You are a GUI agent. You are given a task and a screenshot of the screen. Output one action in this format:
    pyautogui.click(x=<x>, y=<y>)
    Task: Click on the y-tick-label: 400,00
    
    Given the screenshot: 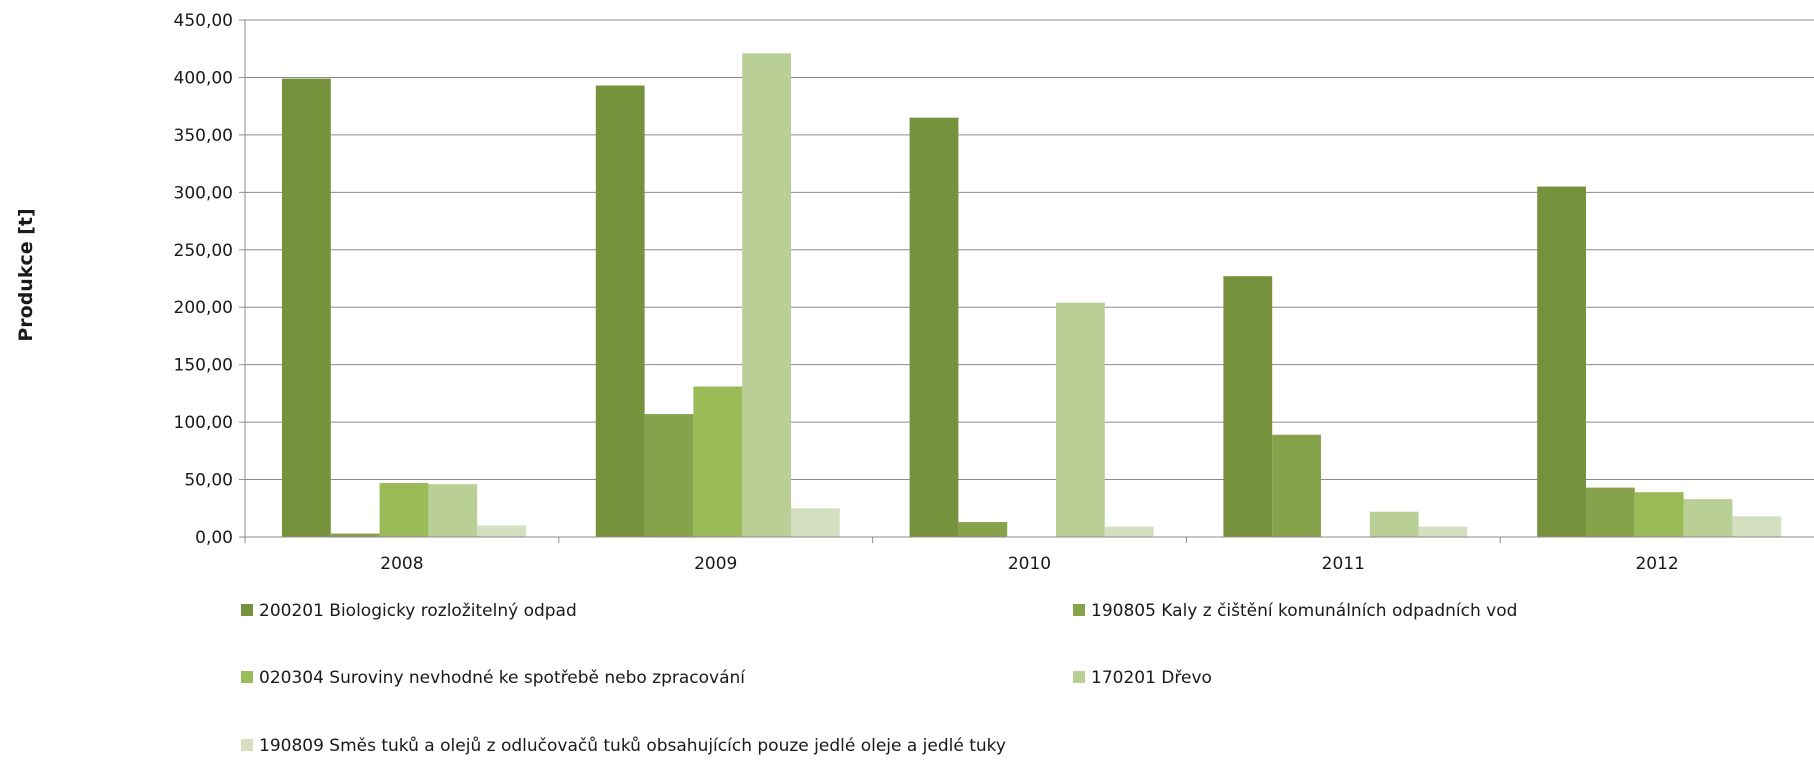 What is the action you would take?
    pyautogui.click(x=203, y=78)
    